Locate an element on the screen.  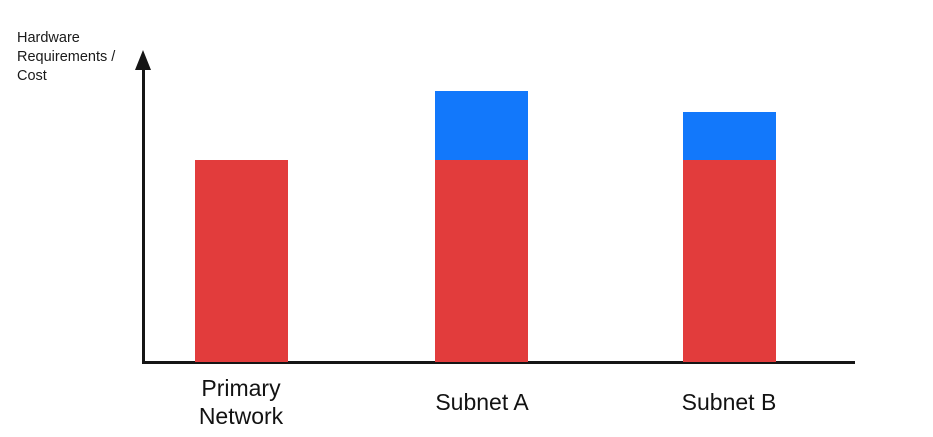
y-axis-label: Hardware Requirements / Cost is located at coordinates (66, 57).